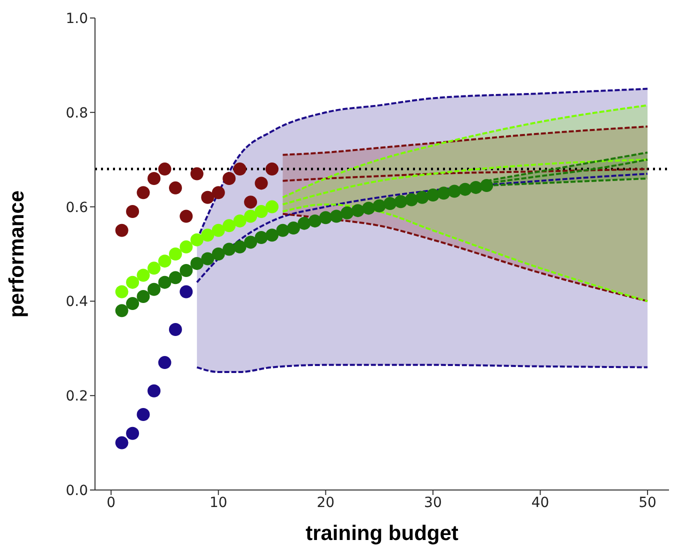 This screenshot has width=674, height=553. What do you see at coordinates (647, 502) in the screenshot?
I see `x-tick-label: 50` at bounding box center [647, 502].